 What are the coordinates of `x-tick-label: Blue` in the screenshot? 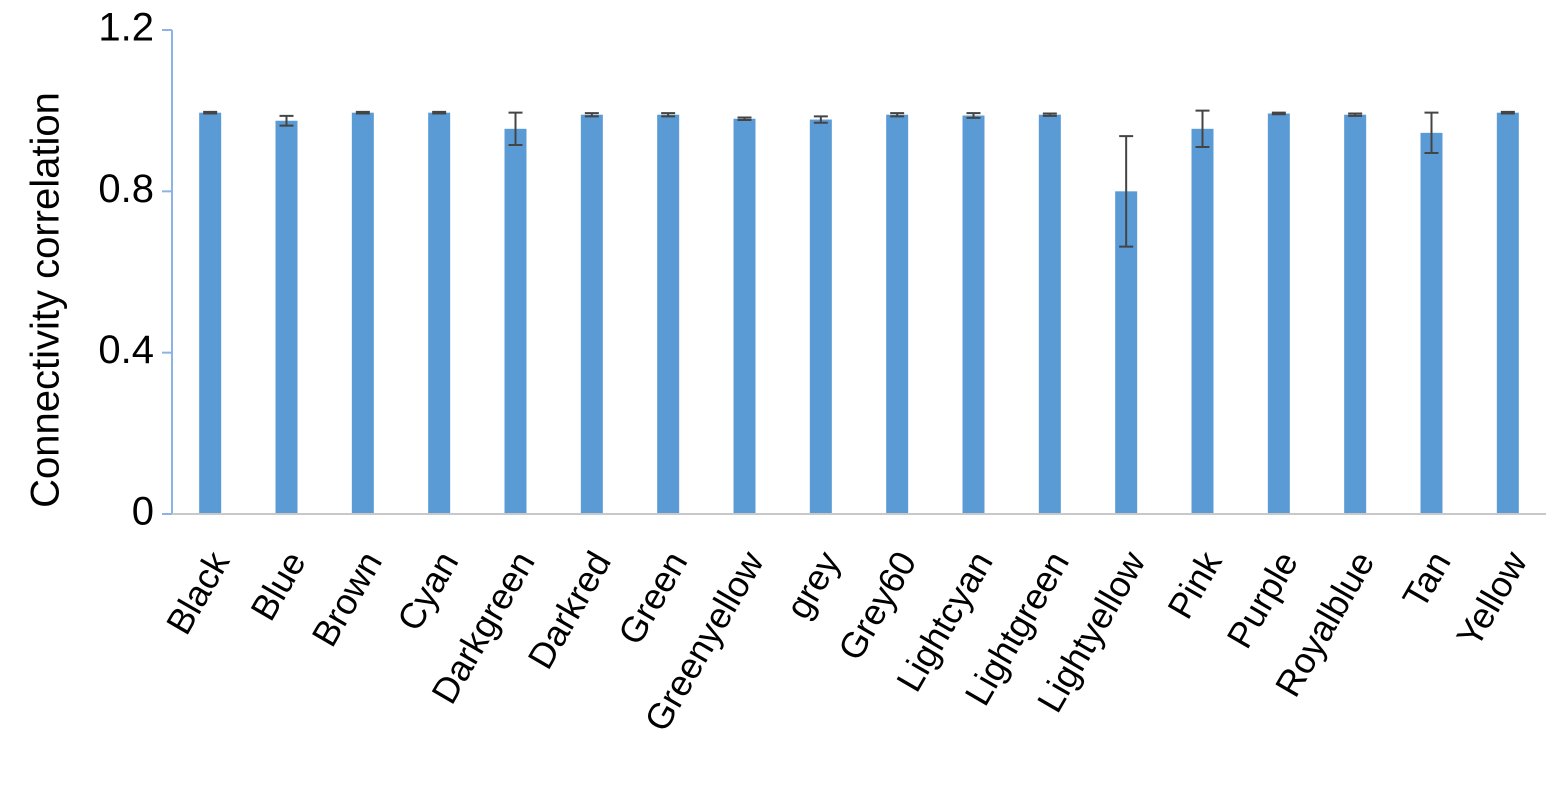 It's located at (278, 585).